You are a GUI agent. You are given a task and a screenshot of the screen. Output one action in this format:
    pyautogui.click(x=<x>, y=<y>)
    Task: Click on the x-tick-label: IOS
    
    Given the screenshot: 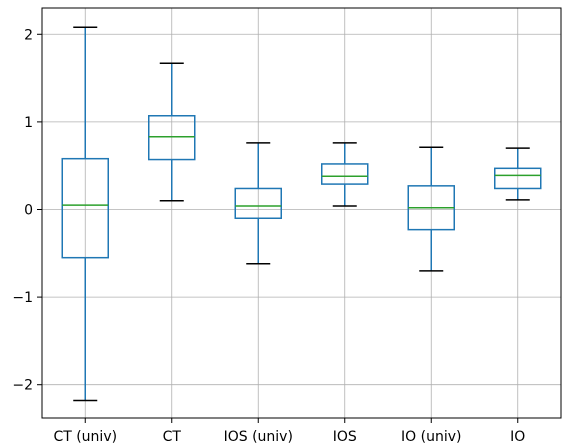 What is the action you would take?
    pyautogui.click(x=345, y=437)
    